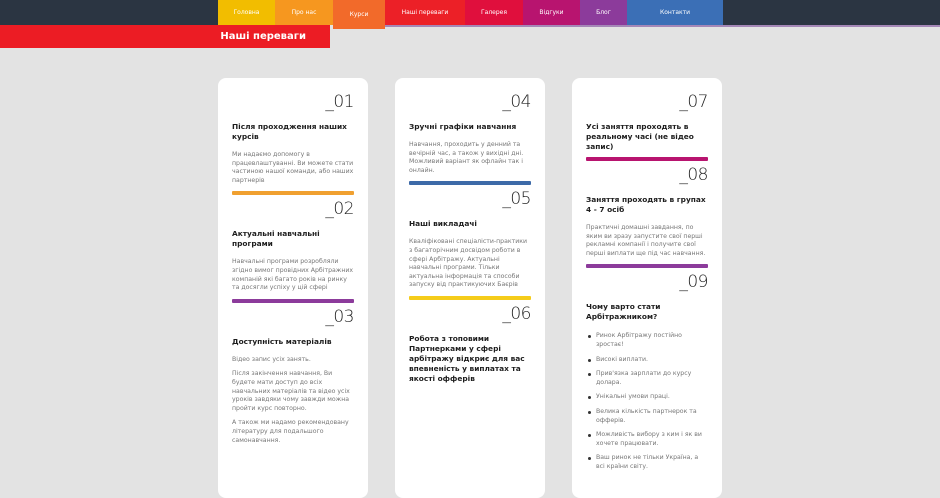  I want to click on advantage-title: Після проходження наших курсів, so click(289, 131).